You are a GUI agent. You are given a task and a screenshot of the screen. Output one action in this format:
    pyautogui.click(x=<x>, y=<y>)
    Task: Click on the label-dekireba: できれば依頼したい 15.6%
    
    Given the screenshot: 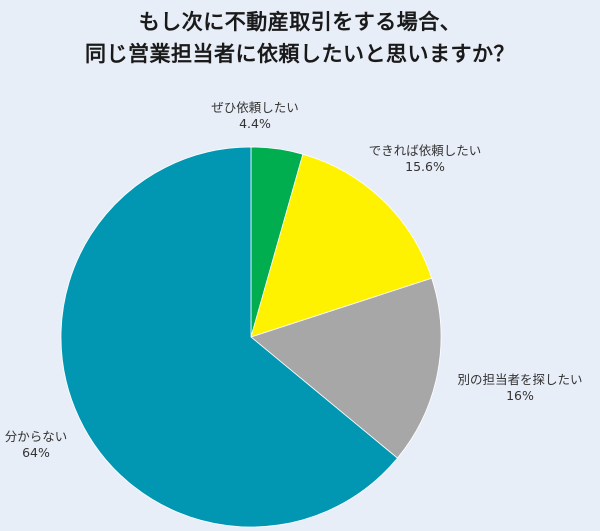 What is the action you would take?
    pyautogui.click(x=425, y=159)
    